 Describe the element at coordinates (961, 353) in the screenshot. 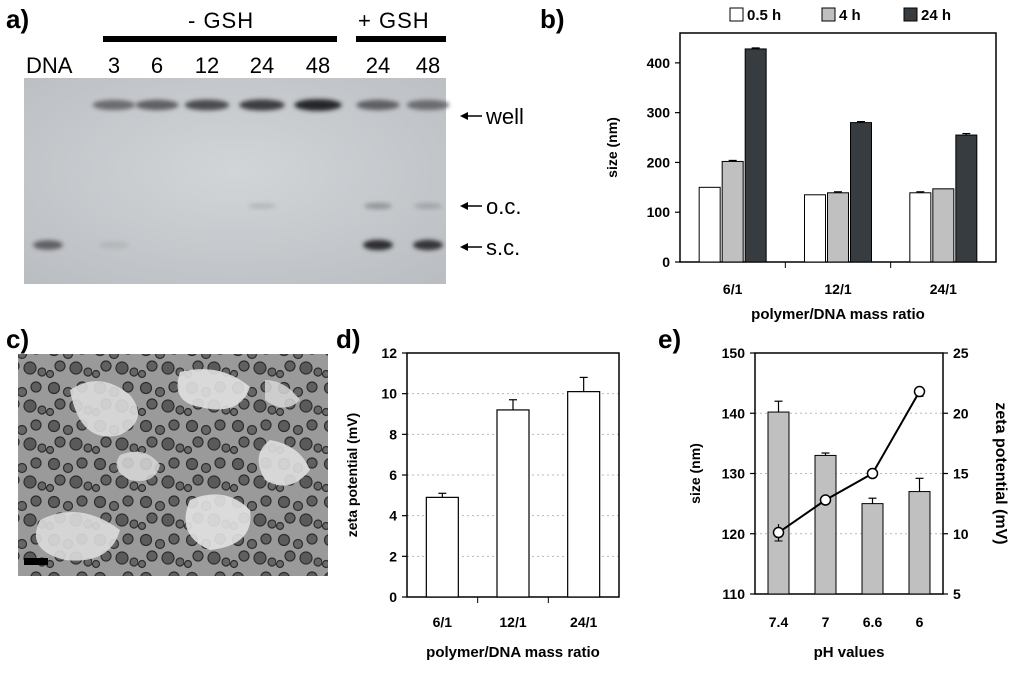

I see `chart-e-right-ytick-label: 25` at that location.